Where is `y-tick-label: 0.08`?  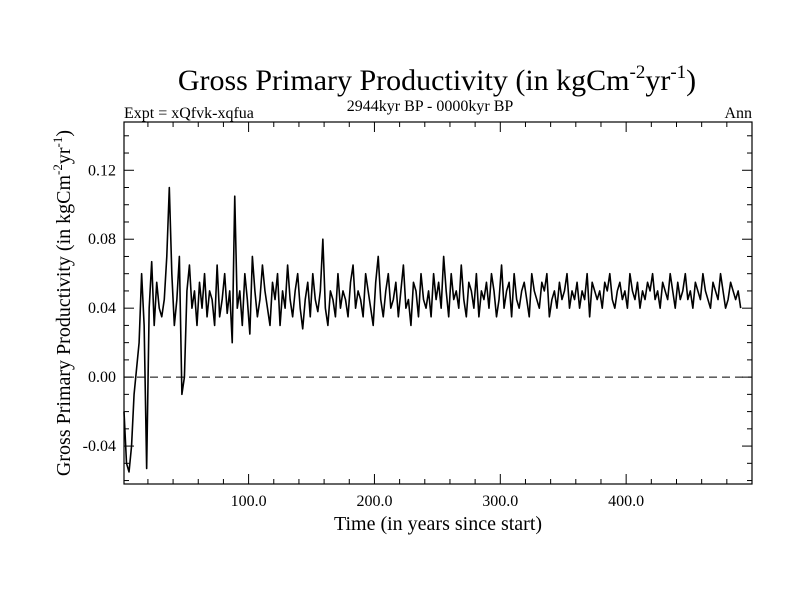
y-tick-label: 0.08 is located at coordinates (102, 239).